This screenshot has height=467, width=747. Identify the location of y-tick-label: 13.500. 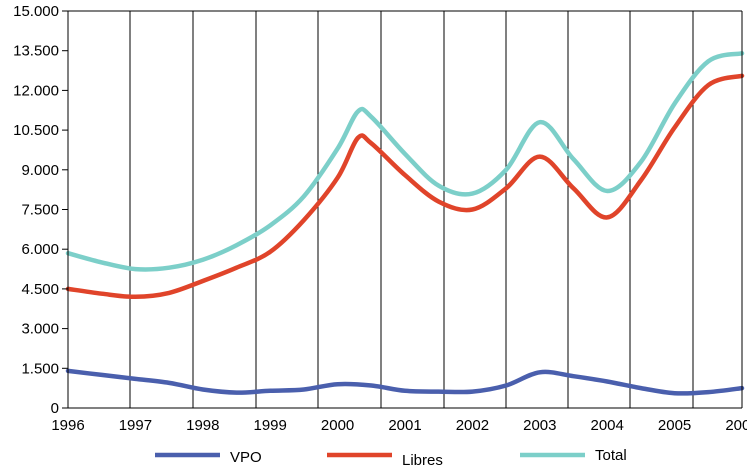
(36, 51).